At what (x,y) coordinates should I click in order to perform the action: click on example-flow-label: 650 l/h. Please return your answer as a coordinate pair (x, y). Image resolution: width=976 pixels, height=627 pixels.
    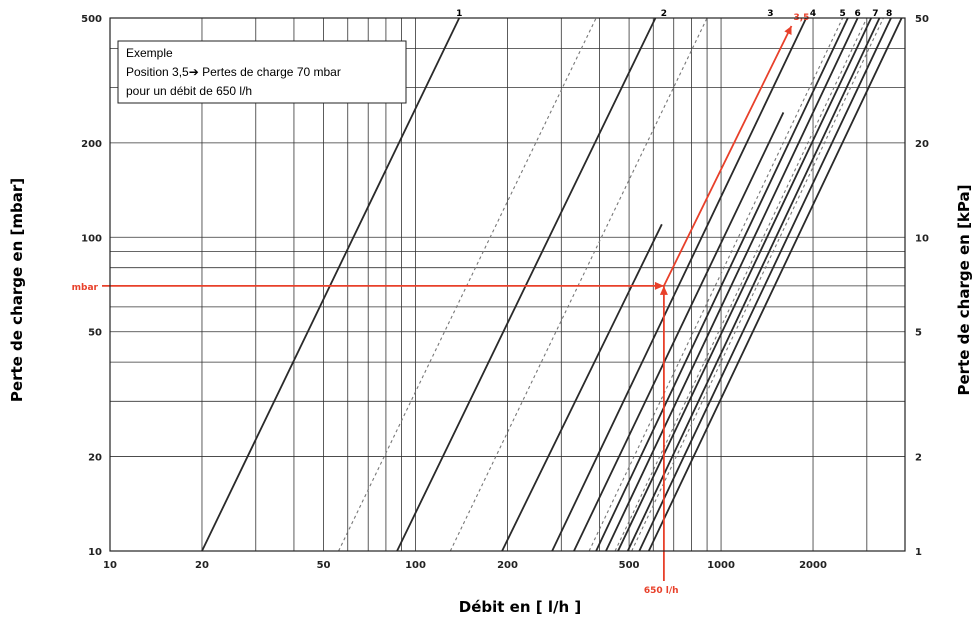
    Looking at the image, I should click on (661, 591).